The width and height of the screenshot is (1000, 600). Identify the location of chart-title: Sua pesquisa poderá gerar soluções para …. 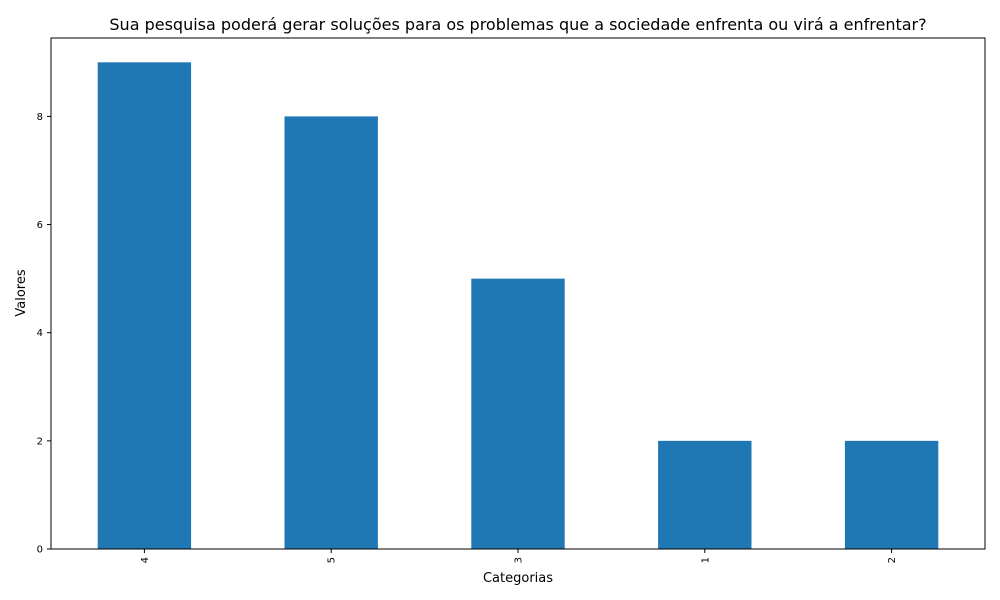
(517, 24).